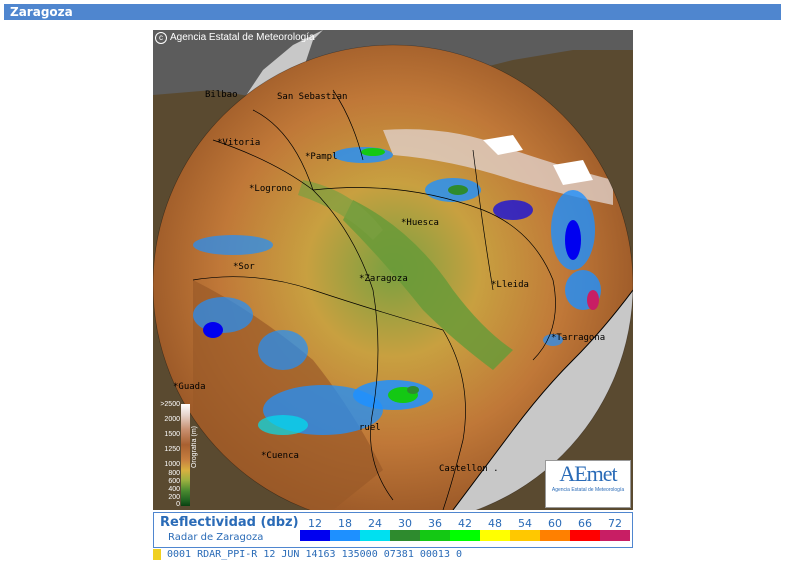 The image size is (787, 565). What do you see at coordinates (185, 455) in the screenshot?
I see `orography-color-bar` at bounding box center [185, 455].